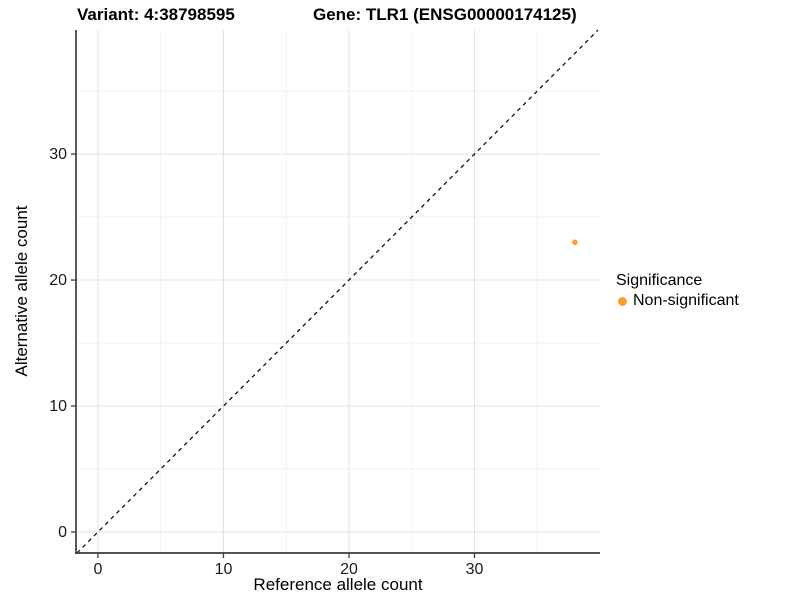 The width and height of the screenshot is (800, 600). Describe the element at coordinates (98, 569) in the screenshot. I see `x-tick-label: 0` at that location.